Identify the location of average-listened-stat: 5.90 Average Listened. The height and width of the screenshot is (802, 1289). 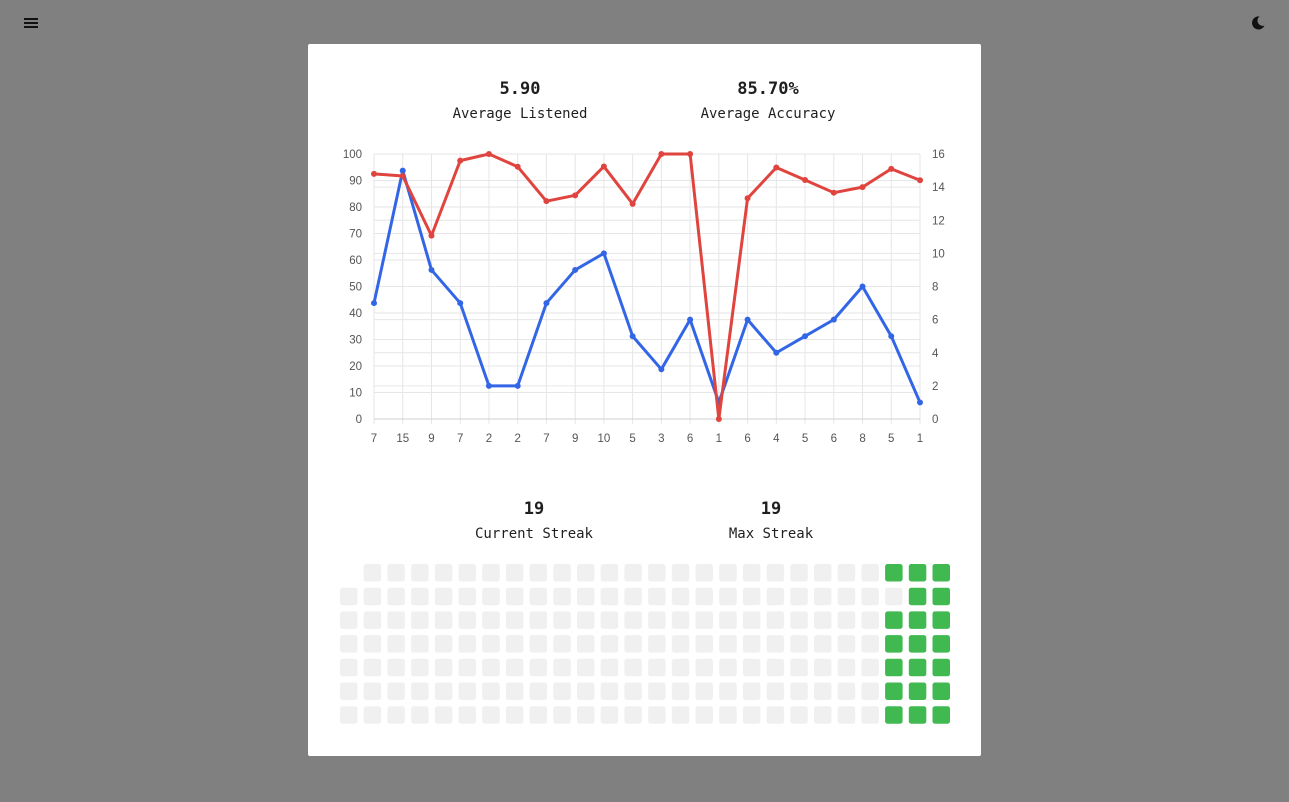
(520, 101).